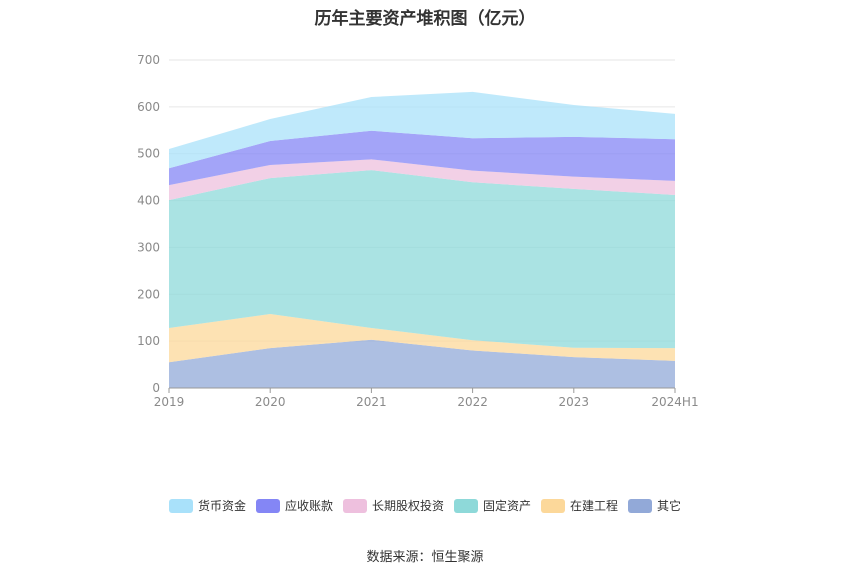 This screenshot has width=850, height=575. What do you see at coordinates (270, 402) in the screenshot?
I see `x-tick-label: 2020` at bounding box center [270, 402].